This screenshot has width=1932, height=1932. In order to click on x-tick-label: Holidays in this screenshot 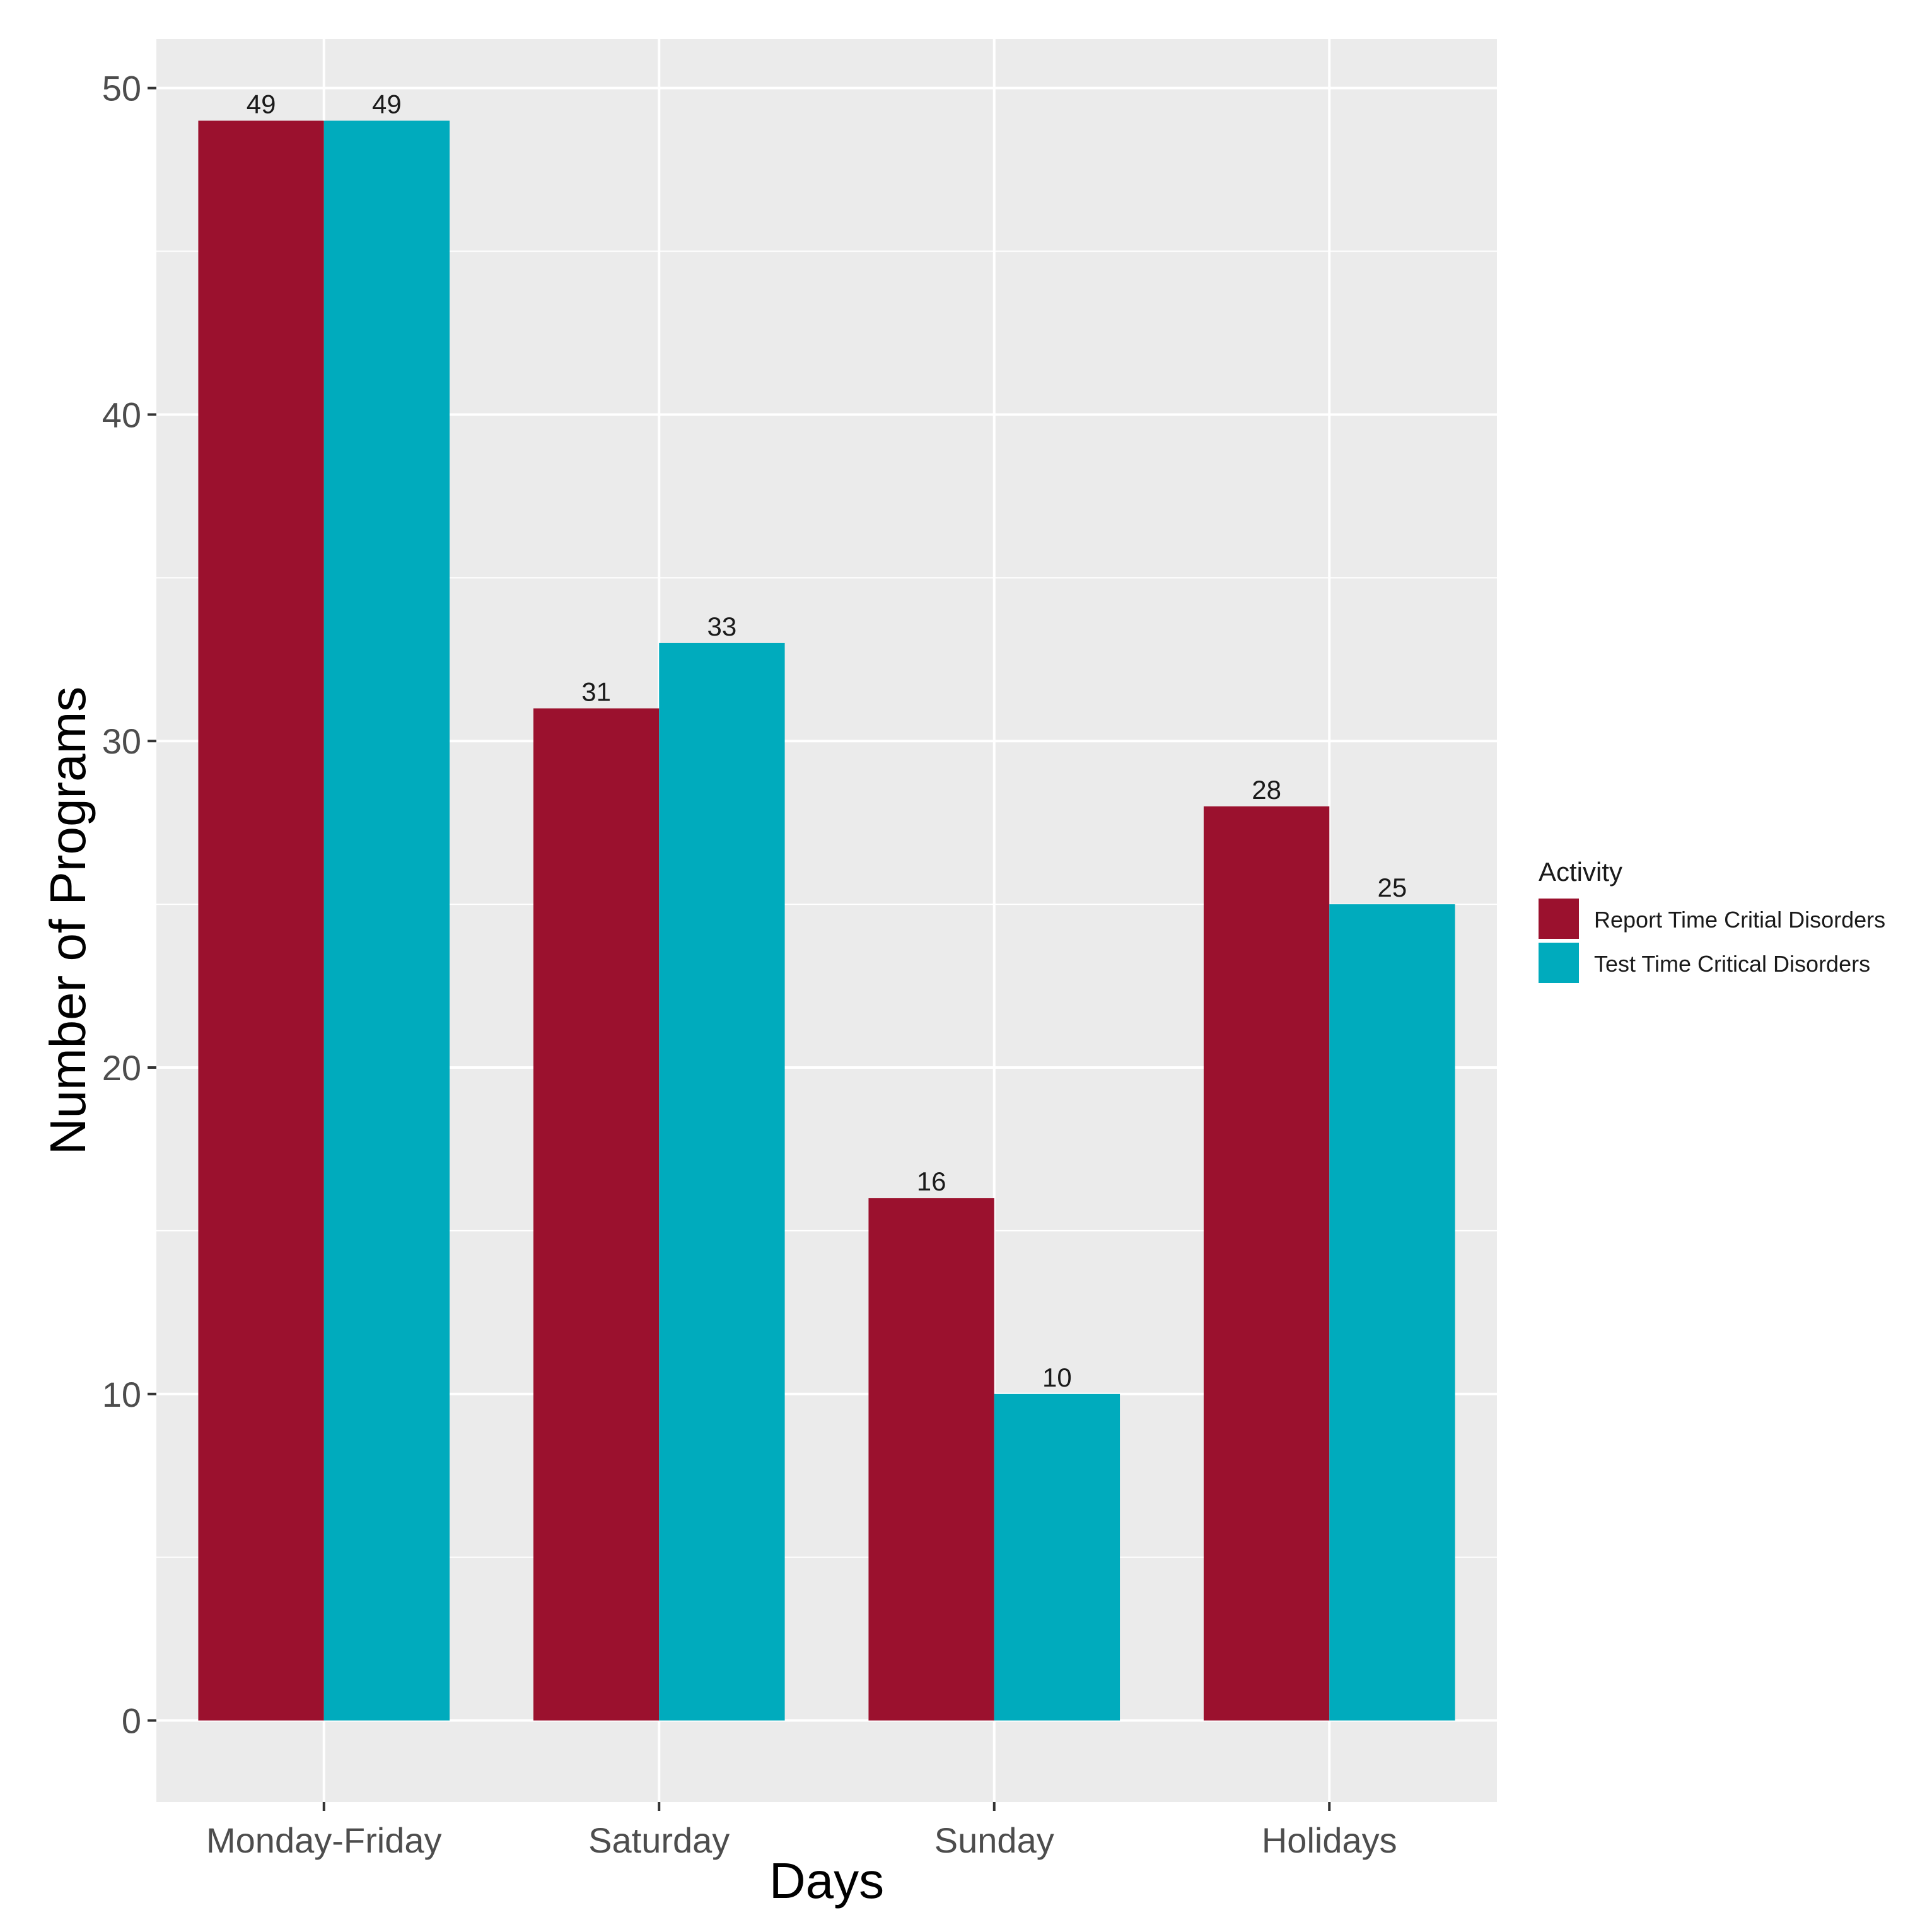, I will do `click(1329, 1840)`.